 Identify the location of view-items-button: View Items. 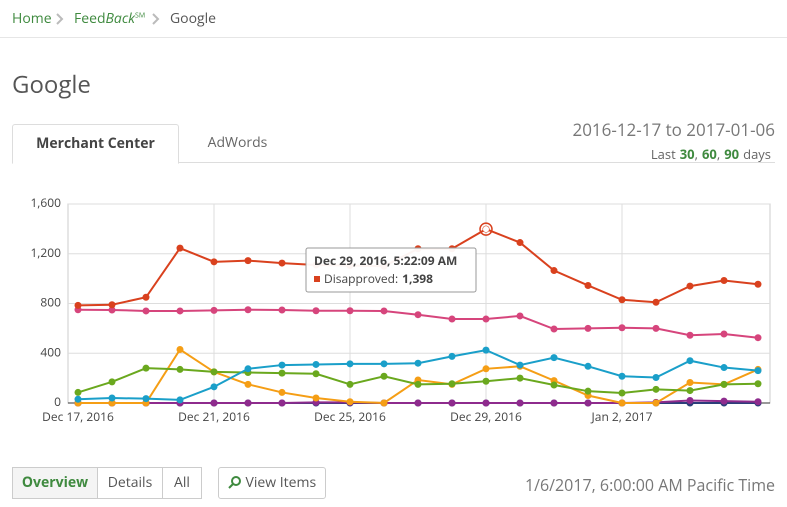
(272, 483).